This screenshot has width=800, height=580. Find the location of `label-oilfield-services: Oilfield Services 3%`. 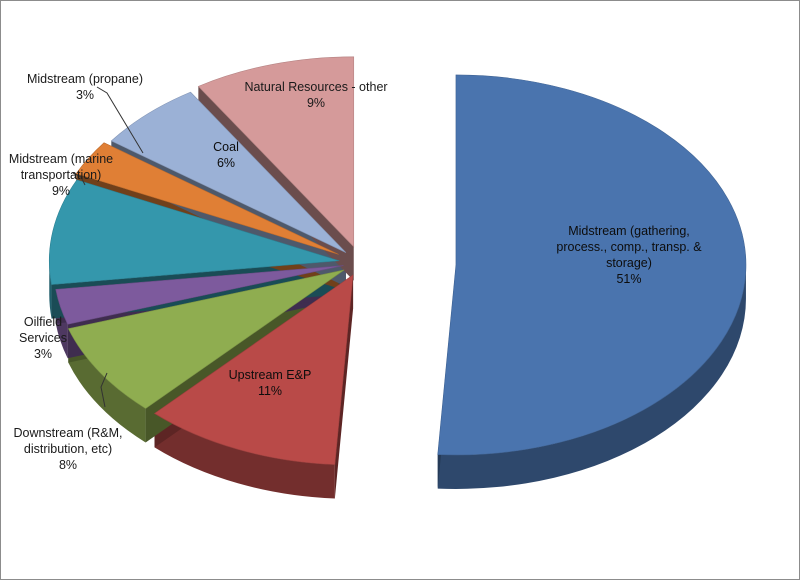

label-oilfield-services: Oilfield Services 3% is located at coordinates (43, 338).